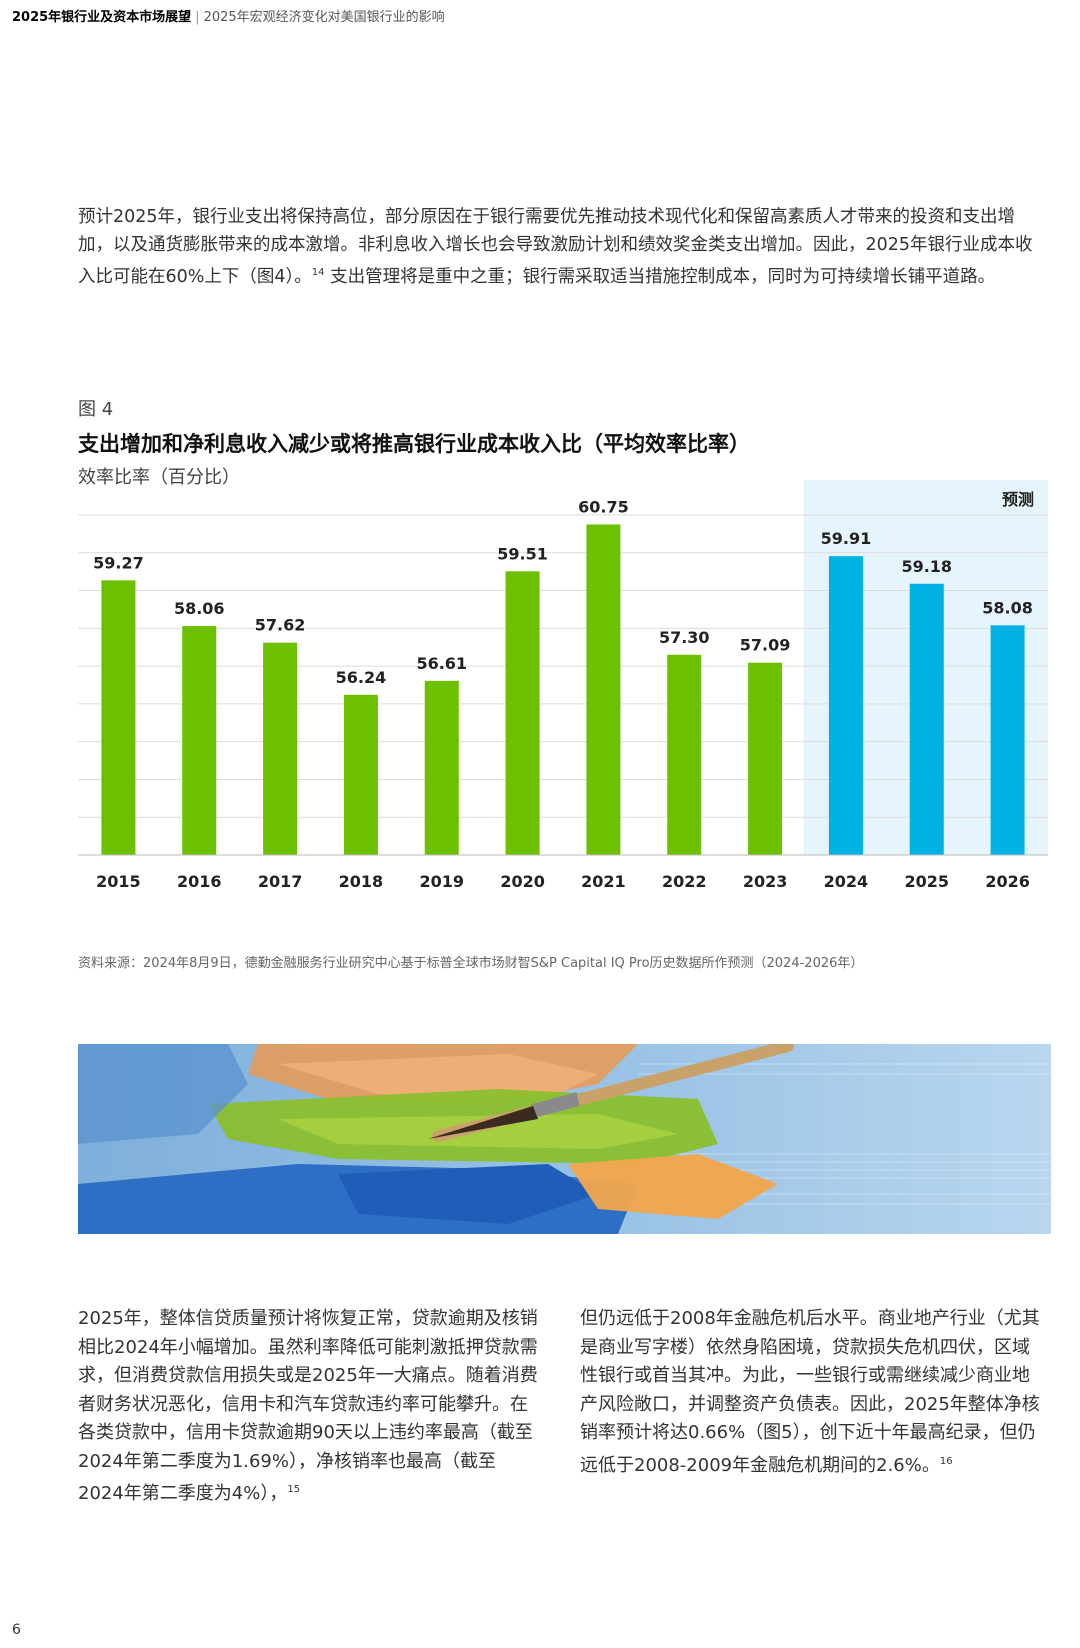 The width and height of the screenshot is (1080, 1648). What do you see at coordinates (663, 276) in the screenshot?
I see `intro-text-continued: 支出管理将是重中之重；银行需采取适当措施控制成本，同时为可持续增长铺平道路。` at bounding box center [663, 276].